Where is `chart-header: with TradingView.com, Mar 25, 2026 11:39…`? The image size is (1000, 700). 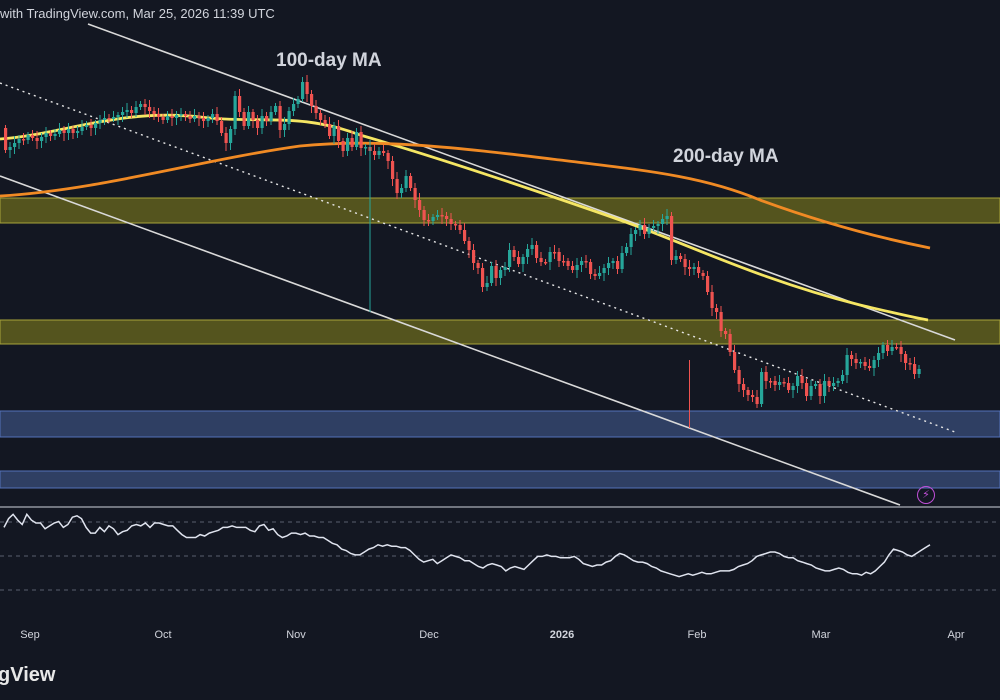
chart-header: with TradingView.com, Mar 25, 2026 11:39… is located at coordinates (137, 13).